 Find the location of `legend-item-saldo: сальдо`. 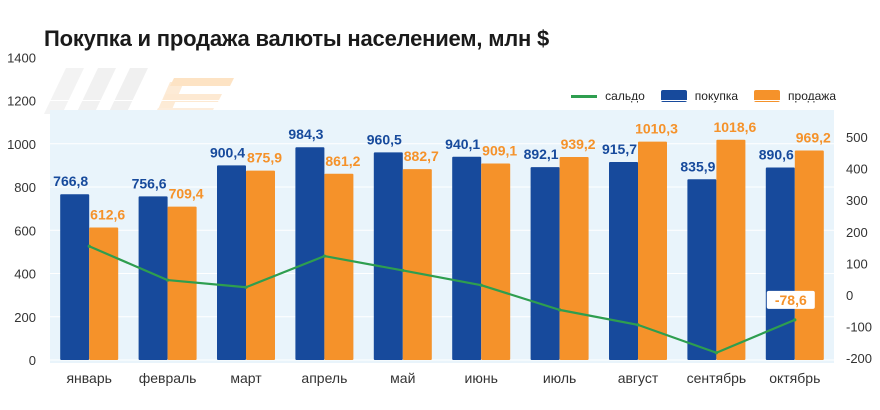

legend-item-saldo: сальдо is located at coordinates (608, 96).